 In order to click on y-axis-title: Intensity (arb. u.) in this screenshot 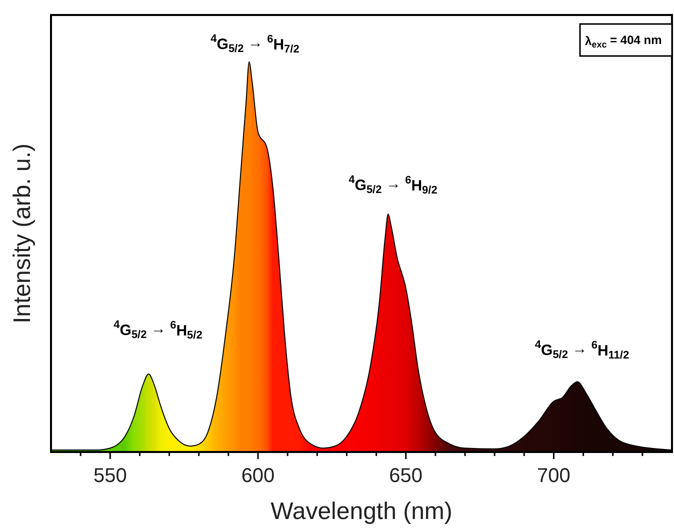, I will do `click(22, 233)`.